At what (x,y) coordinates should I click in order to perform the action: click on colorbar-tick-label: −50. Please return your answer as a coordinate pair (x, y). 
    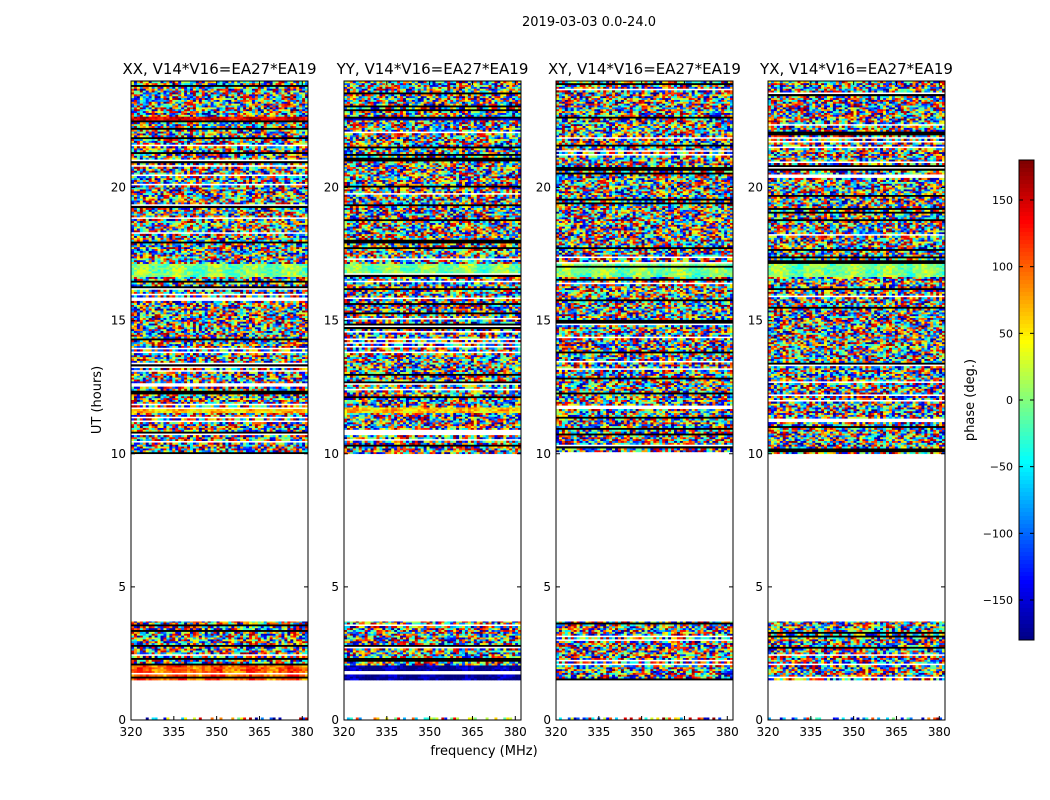
    Looking at the image, I should click on (1001, 467).